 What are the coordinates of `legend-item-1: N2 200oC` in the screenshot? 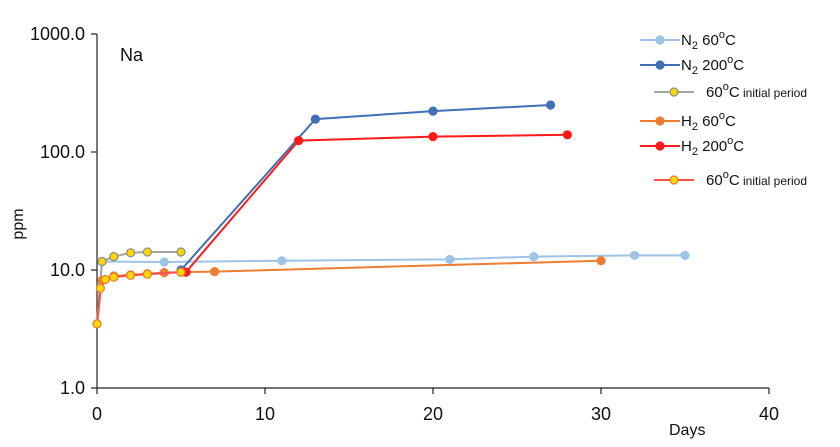 It's located at (692, 65).